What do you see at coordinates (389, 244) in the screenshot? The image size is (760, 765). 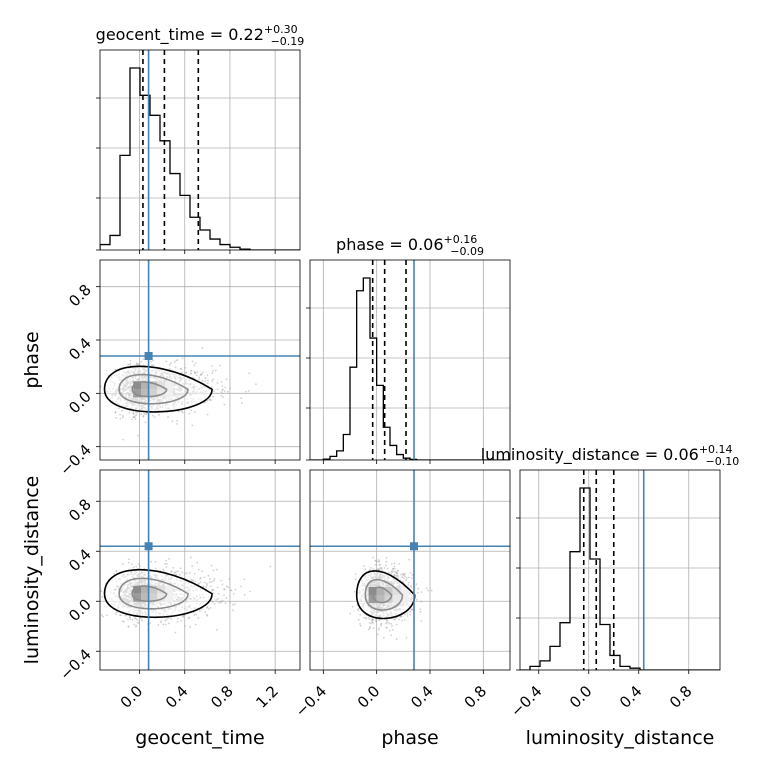 I see `title-main: phase = 0.06` at bounding box center [389, 244].